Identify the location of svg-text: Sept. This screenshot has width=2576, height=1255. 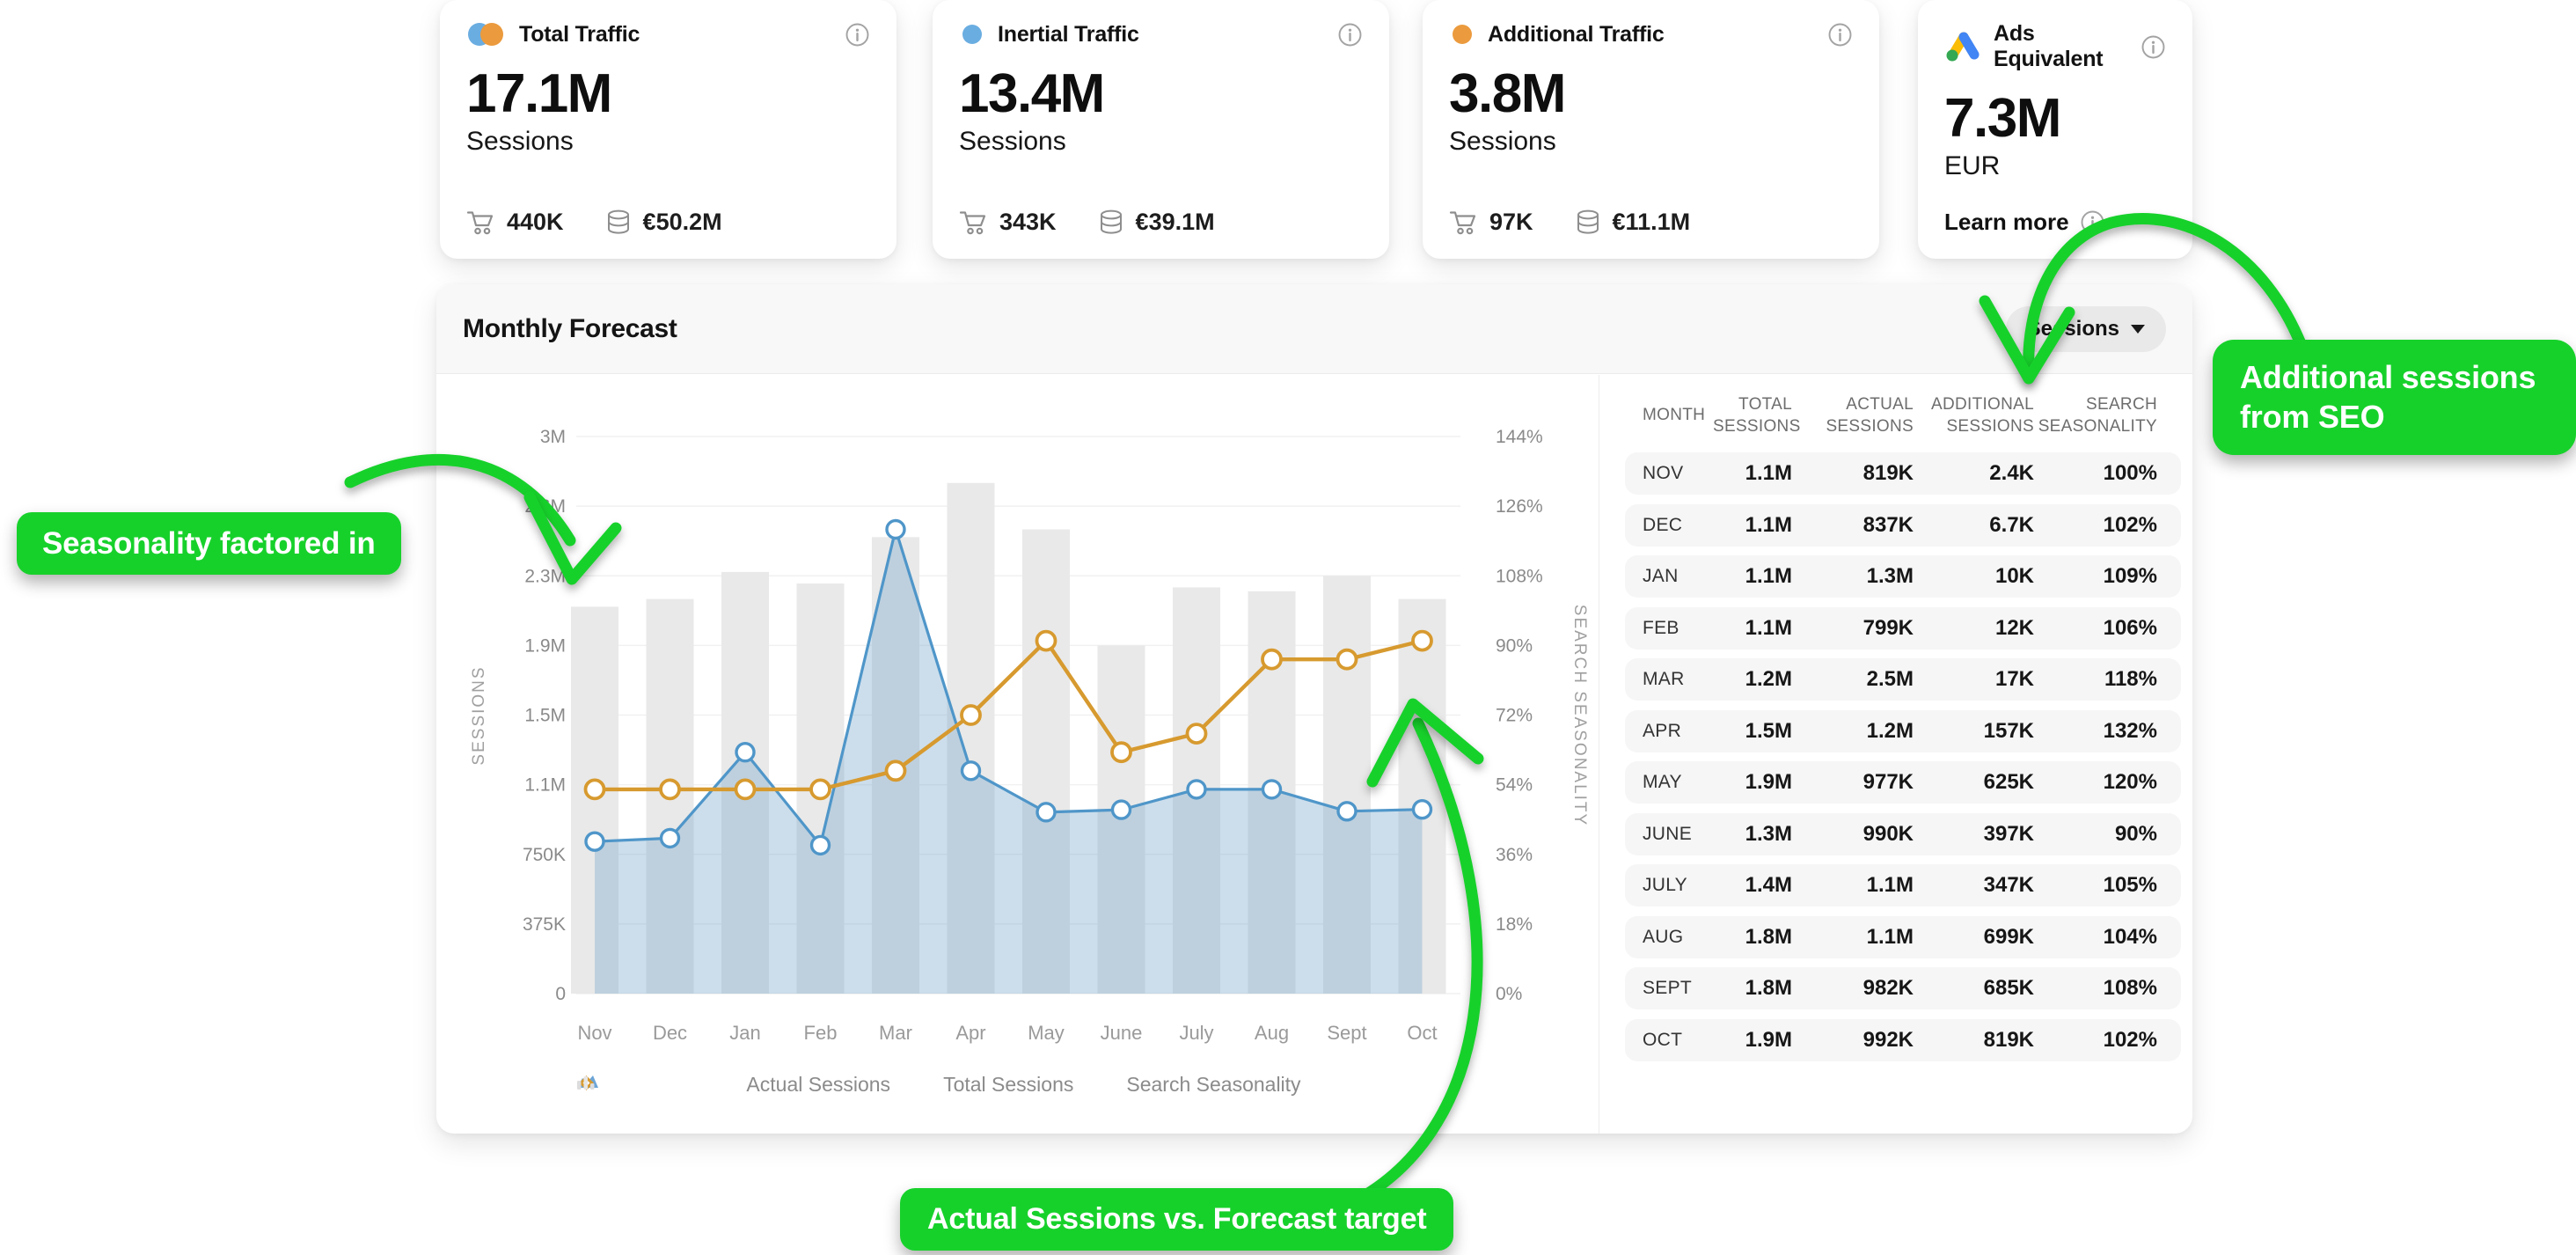
(1346, 1033).